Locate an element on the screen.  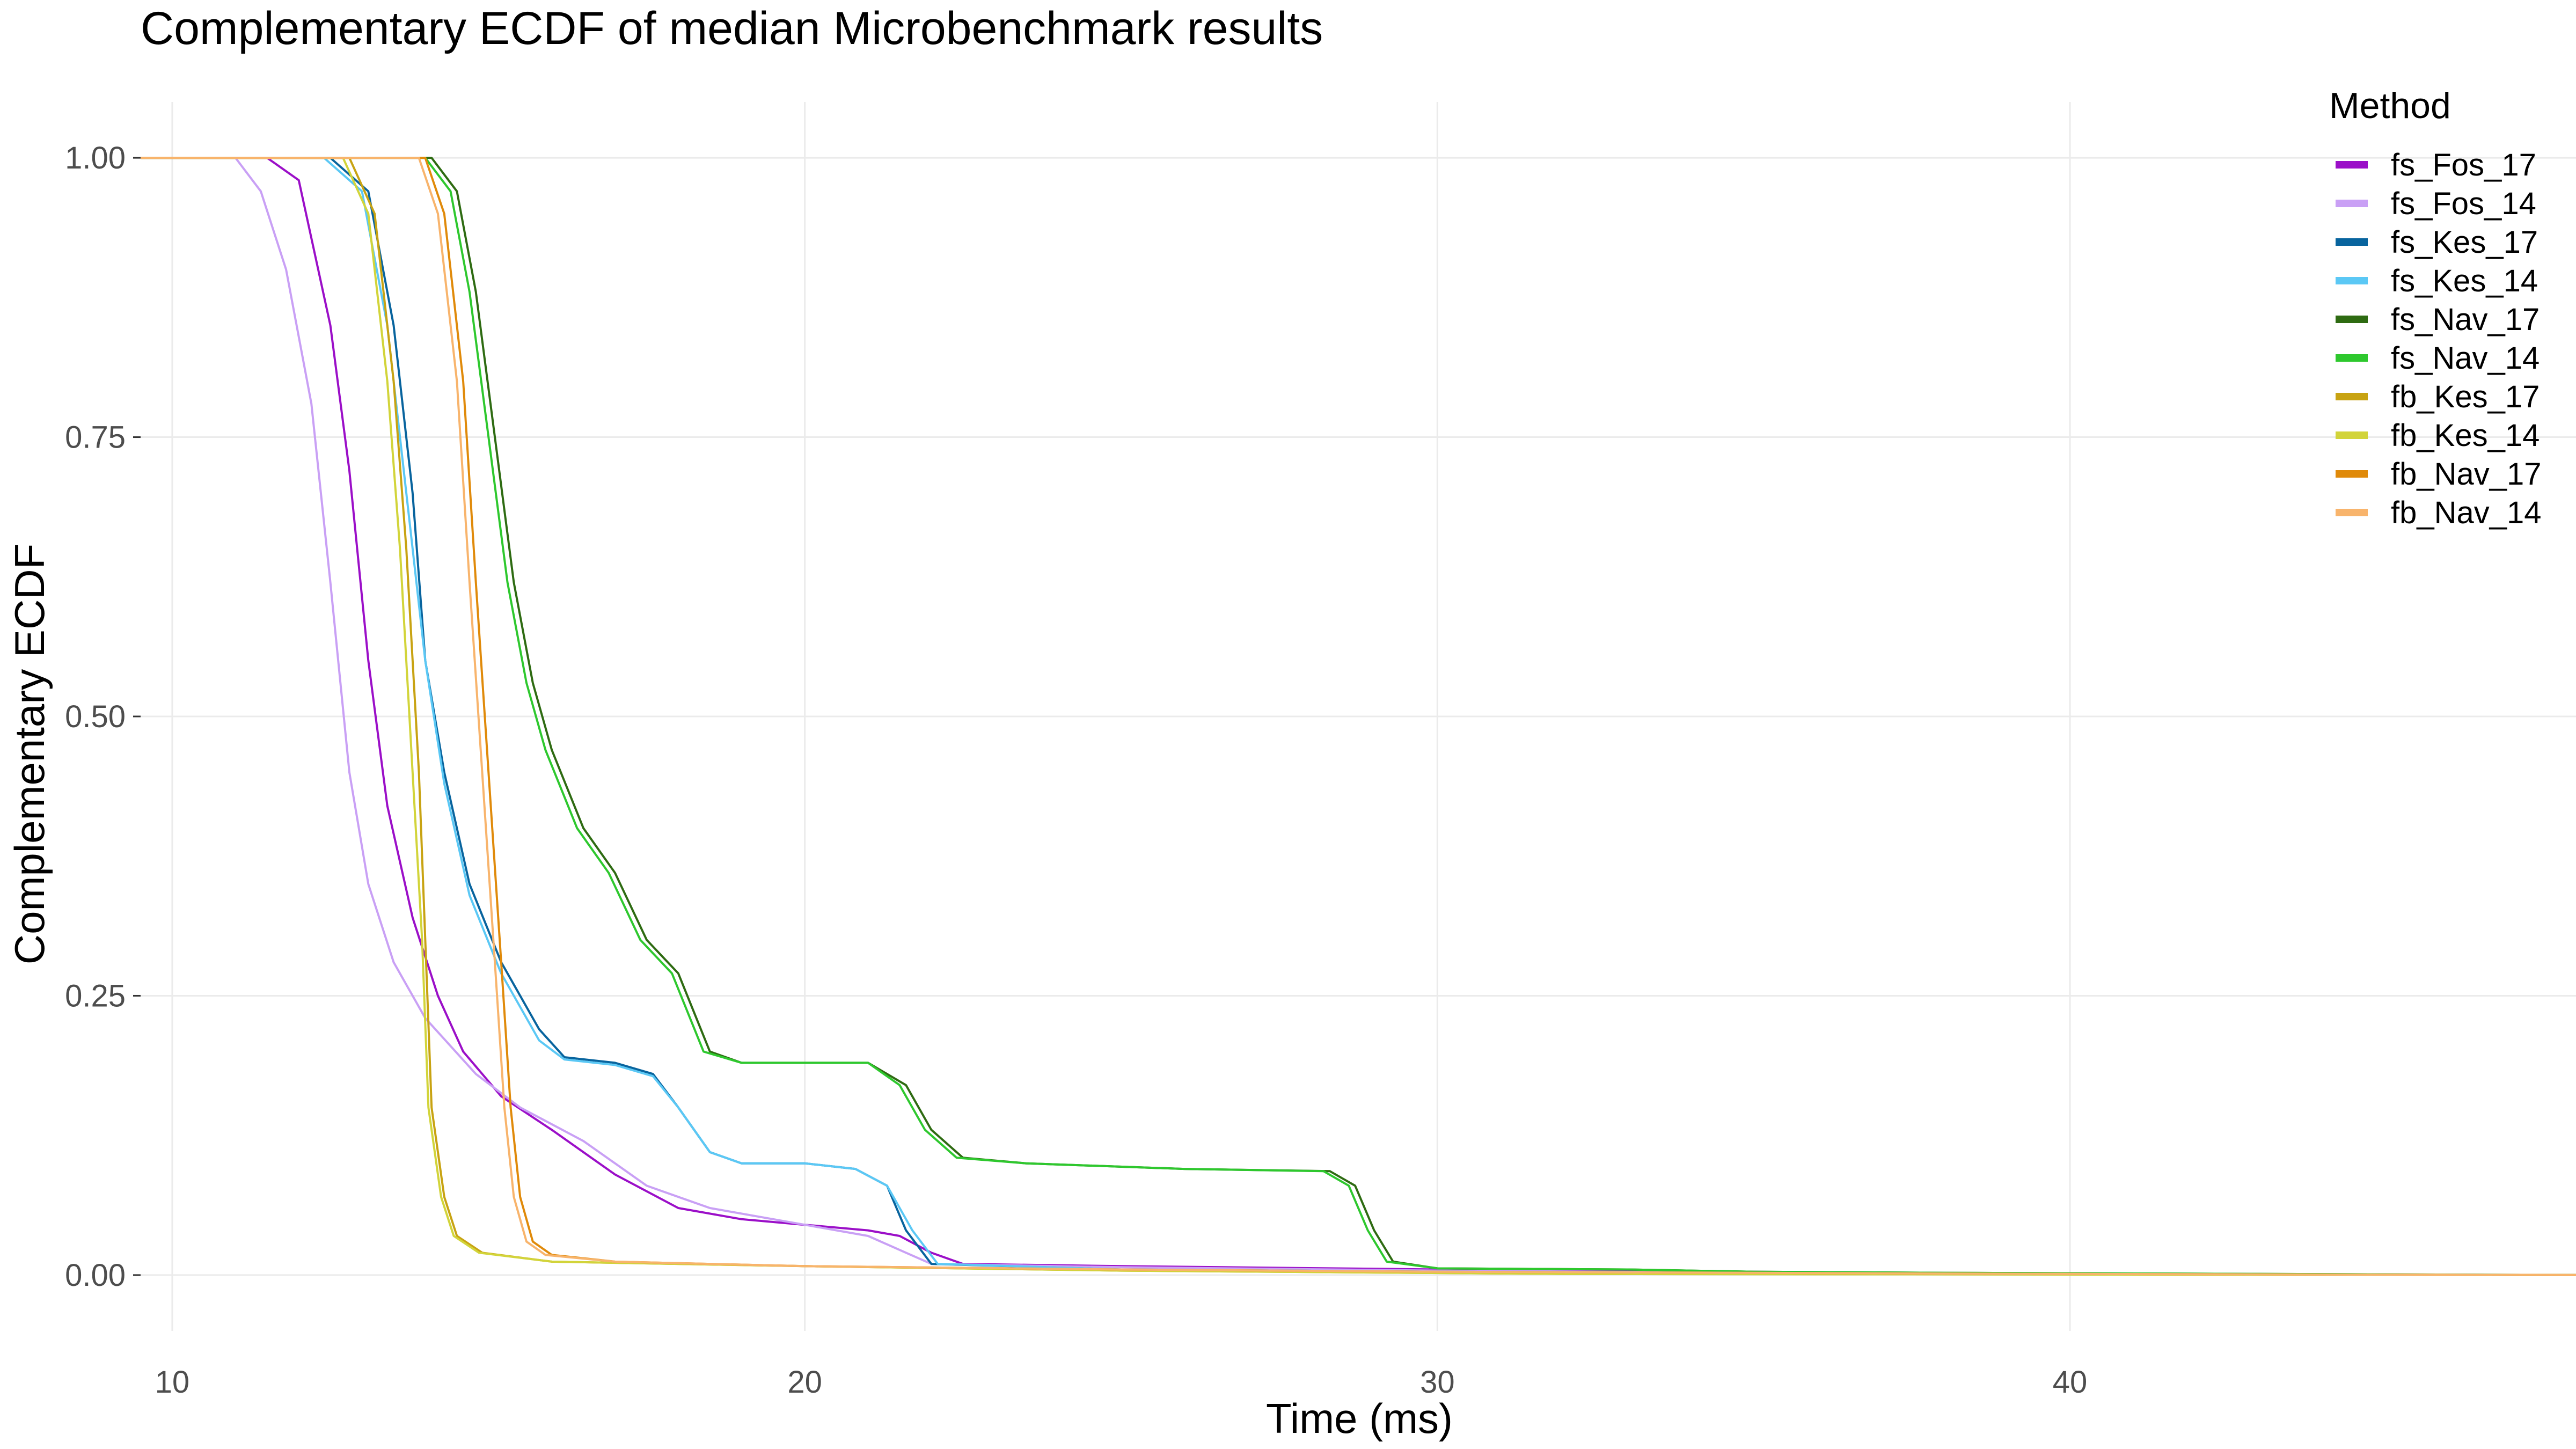
legend-label-fb_Kes_17: fb_Kes_17 is located at coordinates (2465, 396).